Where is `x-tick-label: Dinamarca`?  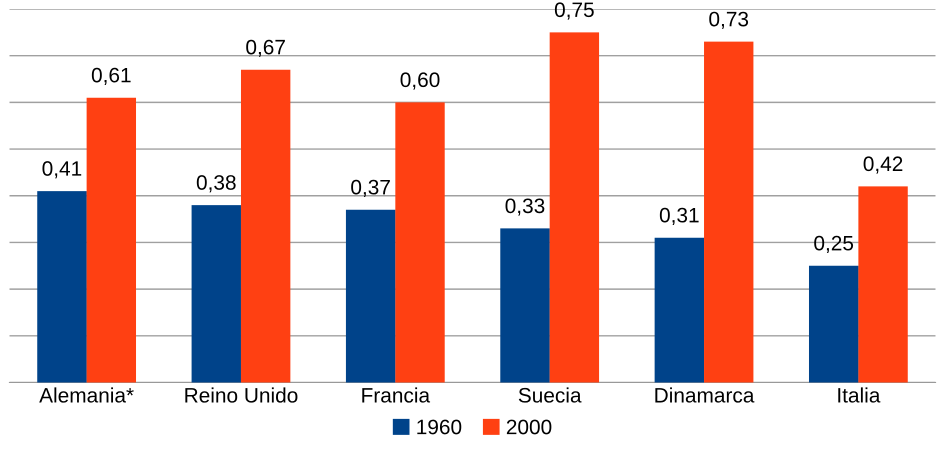
x-tick-label: Dinamarca is located at coordinates (704, 395).